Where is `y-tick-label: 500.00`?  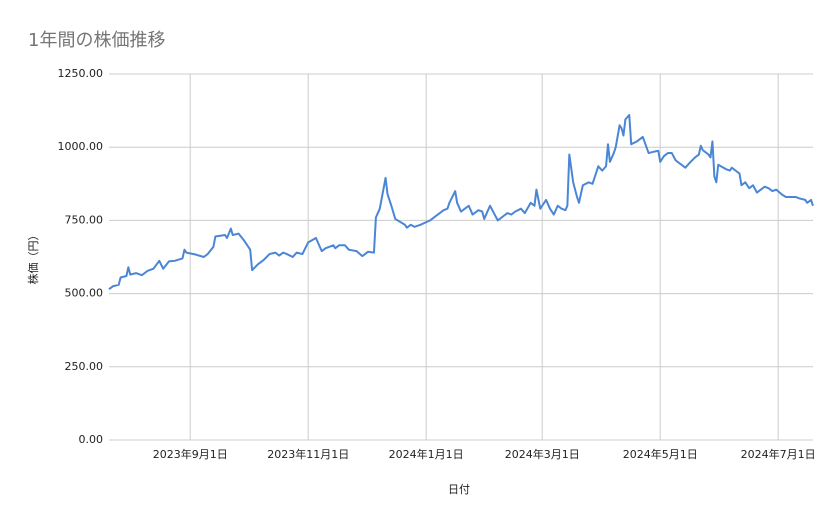
y-tick-label: 500.00 is located at coordinates (84, 293).